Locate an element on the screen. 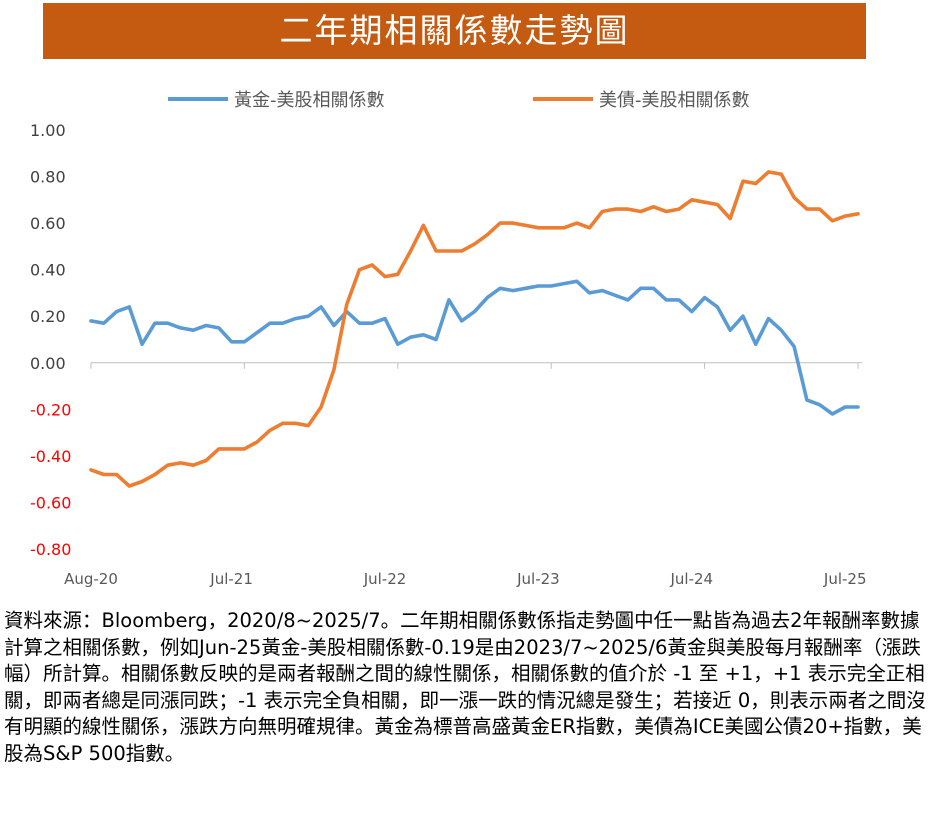  x-tick-label: Jul-21 is located at coordinates (231, 579).